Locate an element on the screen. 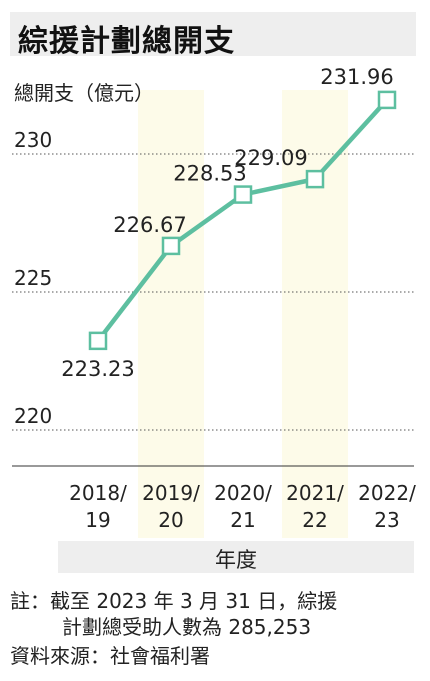  x-tick-label: 2021/ is located at coordinates (315, 493).